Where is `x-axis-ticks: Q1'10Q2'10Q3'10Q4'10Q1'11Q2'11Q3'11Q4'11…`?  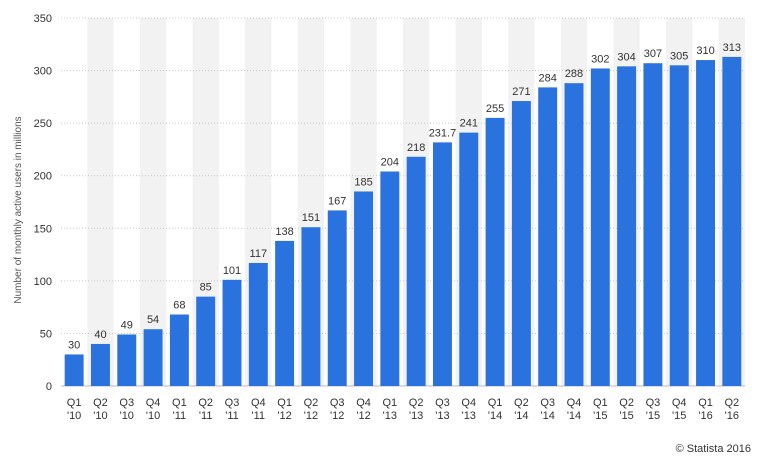 x-axis-ticks: Q1'10Q2'10Q3'10Q4'10Q1'11Q2'11Q3'11Q4'11… is located at coordinates (403, 409).